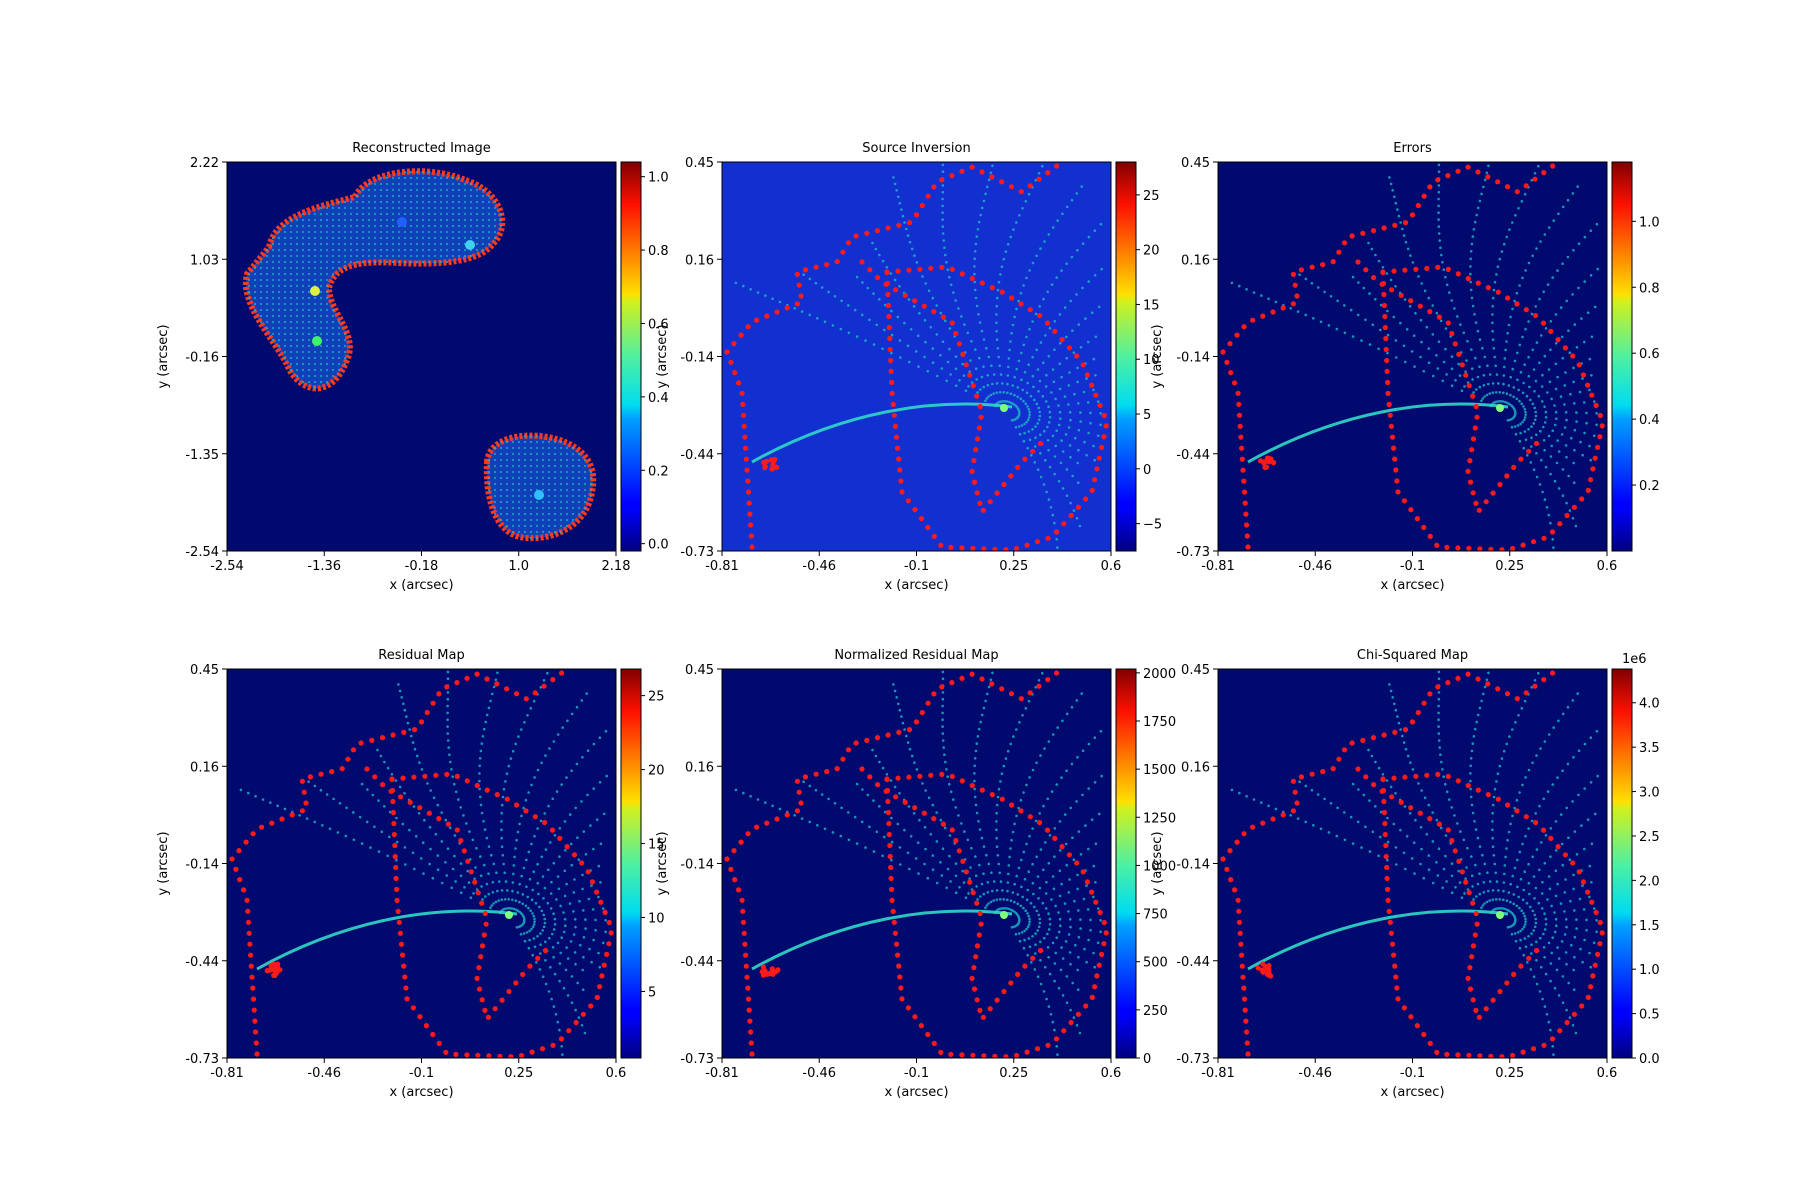 The image size is (1800, 1200). I want to click on colorbar-tick-label: 1250, so click(1159, 818).